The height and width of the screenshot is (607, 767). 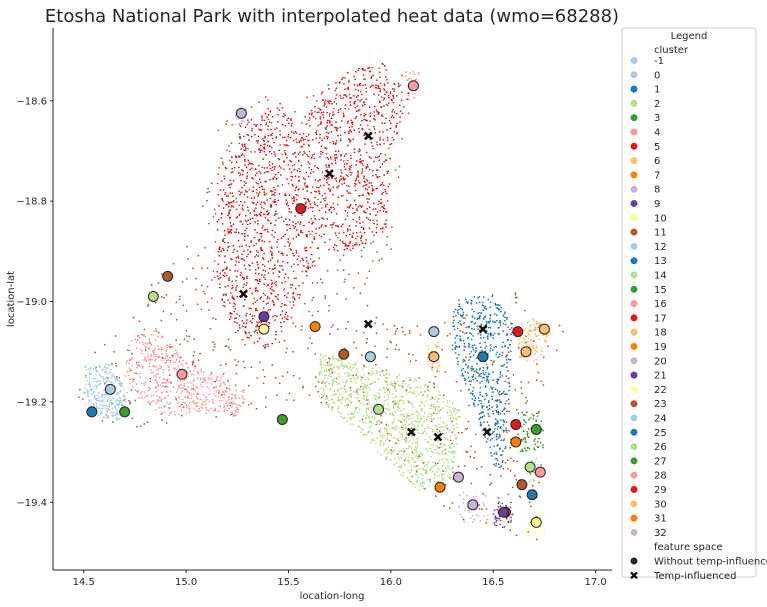 I want to click on cluster-27-points, so click(x=530, y=432).